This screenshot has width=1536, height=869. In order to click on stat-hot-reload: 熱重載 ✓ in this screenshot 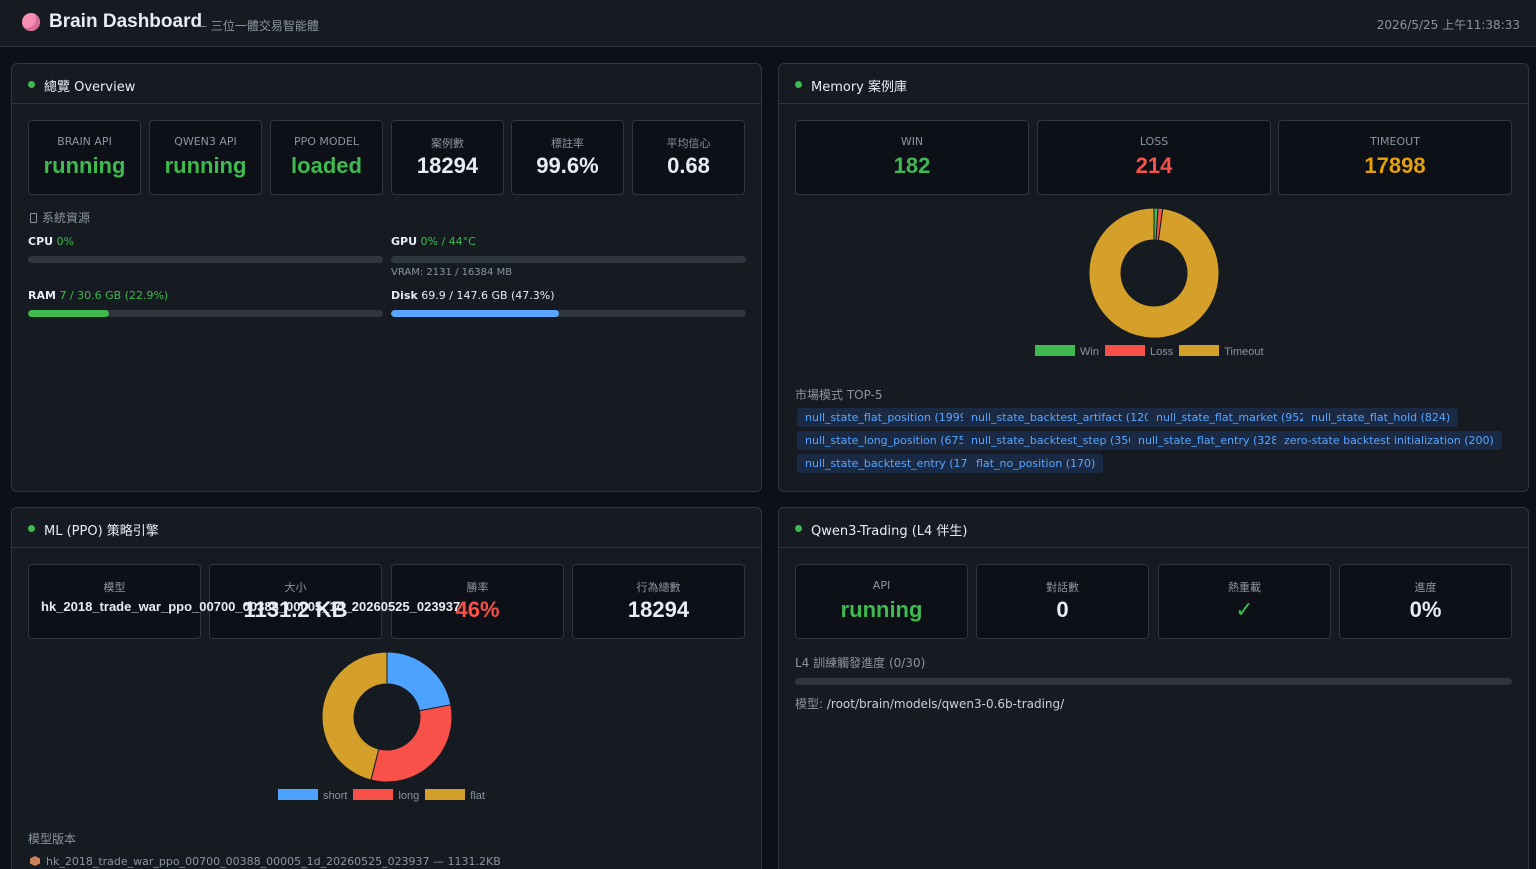, I will do `click(1244, 601)`.